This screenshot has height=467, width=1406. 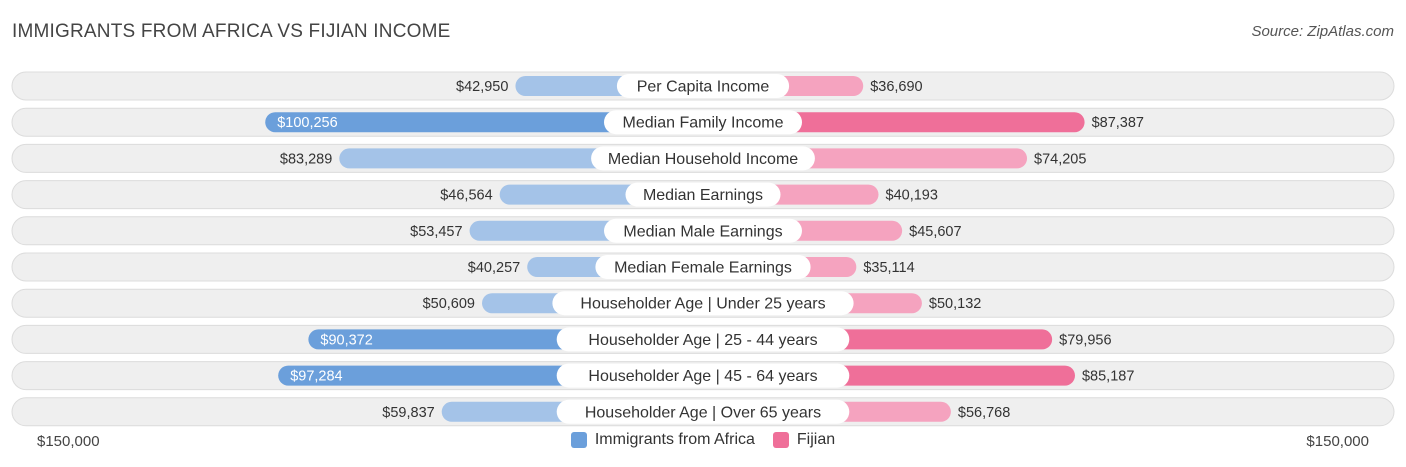 I want to click on category-label: Householder Age | 45 - 64 years, so click(x=702, y=376).